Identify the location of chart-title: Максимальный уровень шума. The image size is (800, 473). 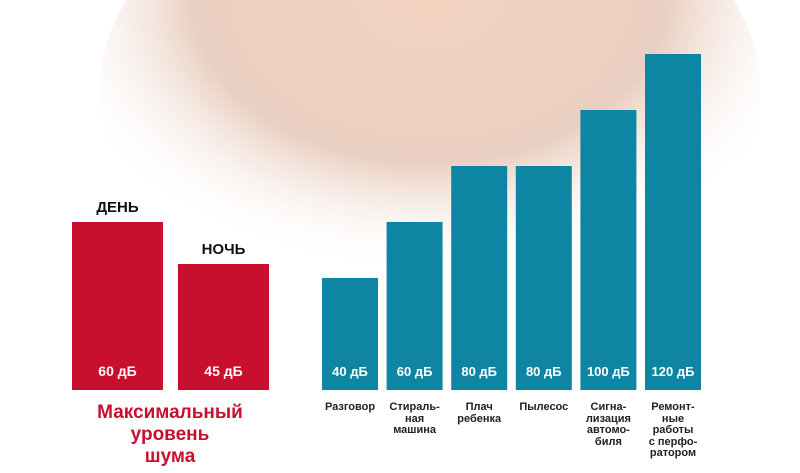
(170, 434).